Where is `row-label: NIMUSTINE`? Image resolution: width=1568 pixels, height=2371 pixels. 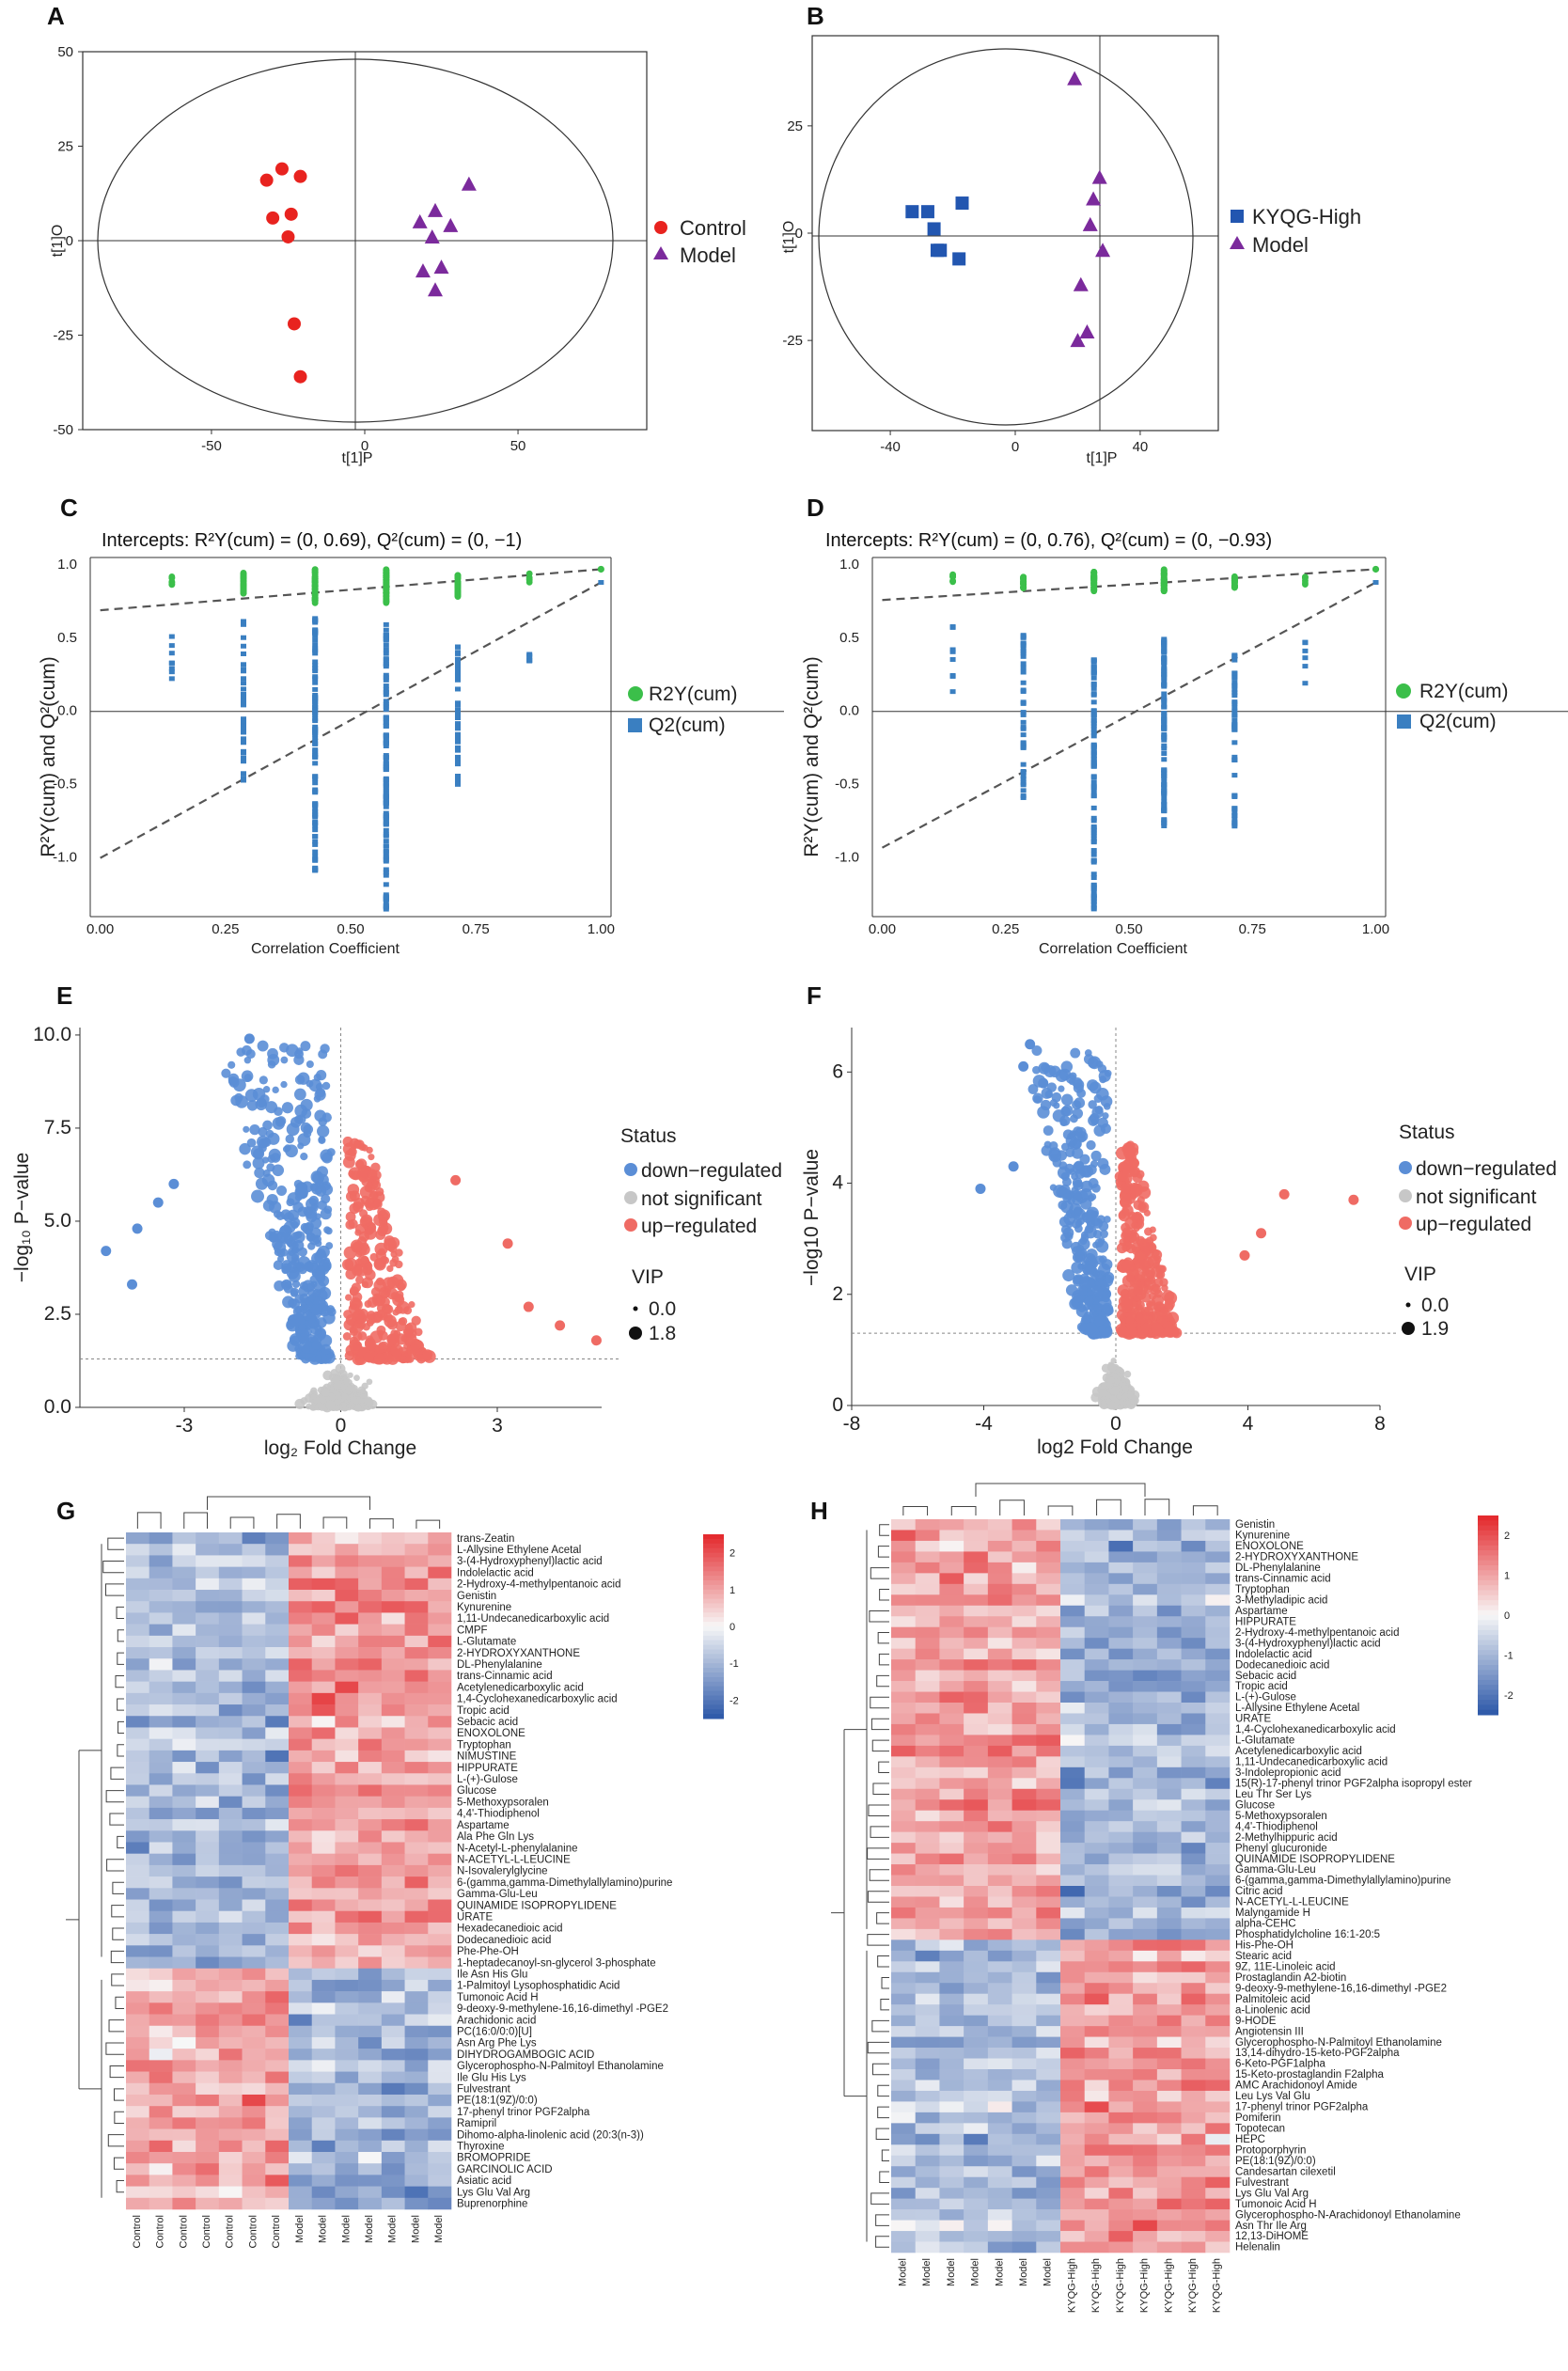 row-label: NIMUSTINE is located at coordinates (487, 1757).